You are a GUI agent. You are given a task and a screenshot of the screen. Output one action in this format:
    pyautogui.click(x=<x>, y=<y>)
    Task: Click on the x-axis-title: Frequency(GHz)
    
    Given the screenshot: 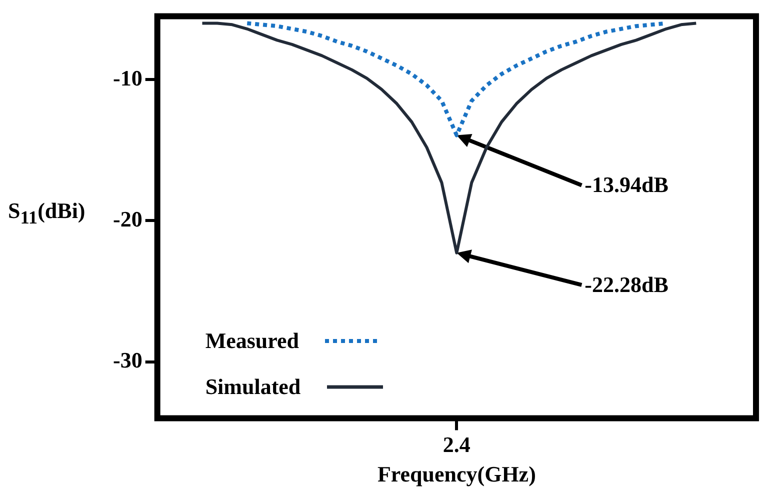 What is the action you would take?
    pyautogui.click(x=456, y=473)
    